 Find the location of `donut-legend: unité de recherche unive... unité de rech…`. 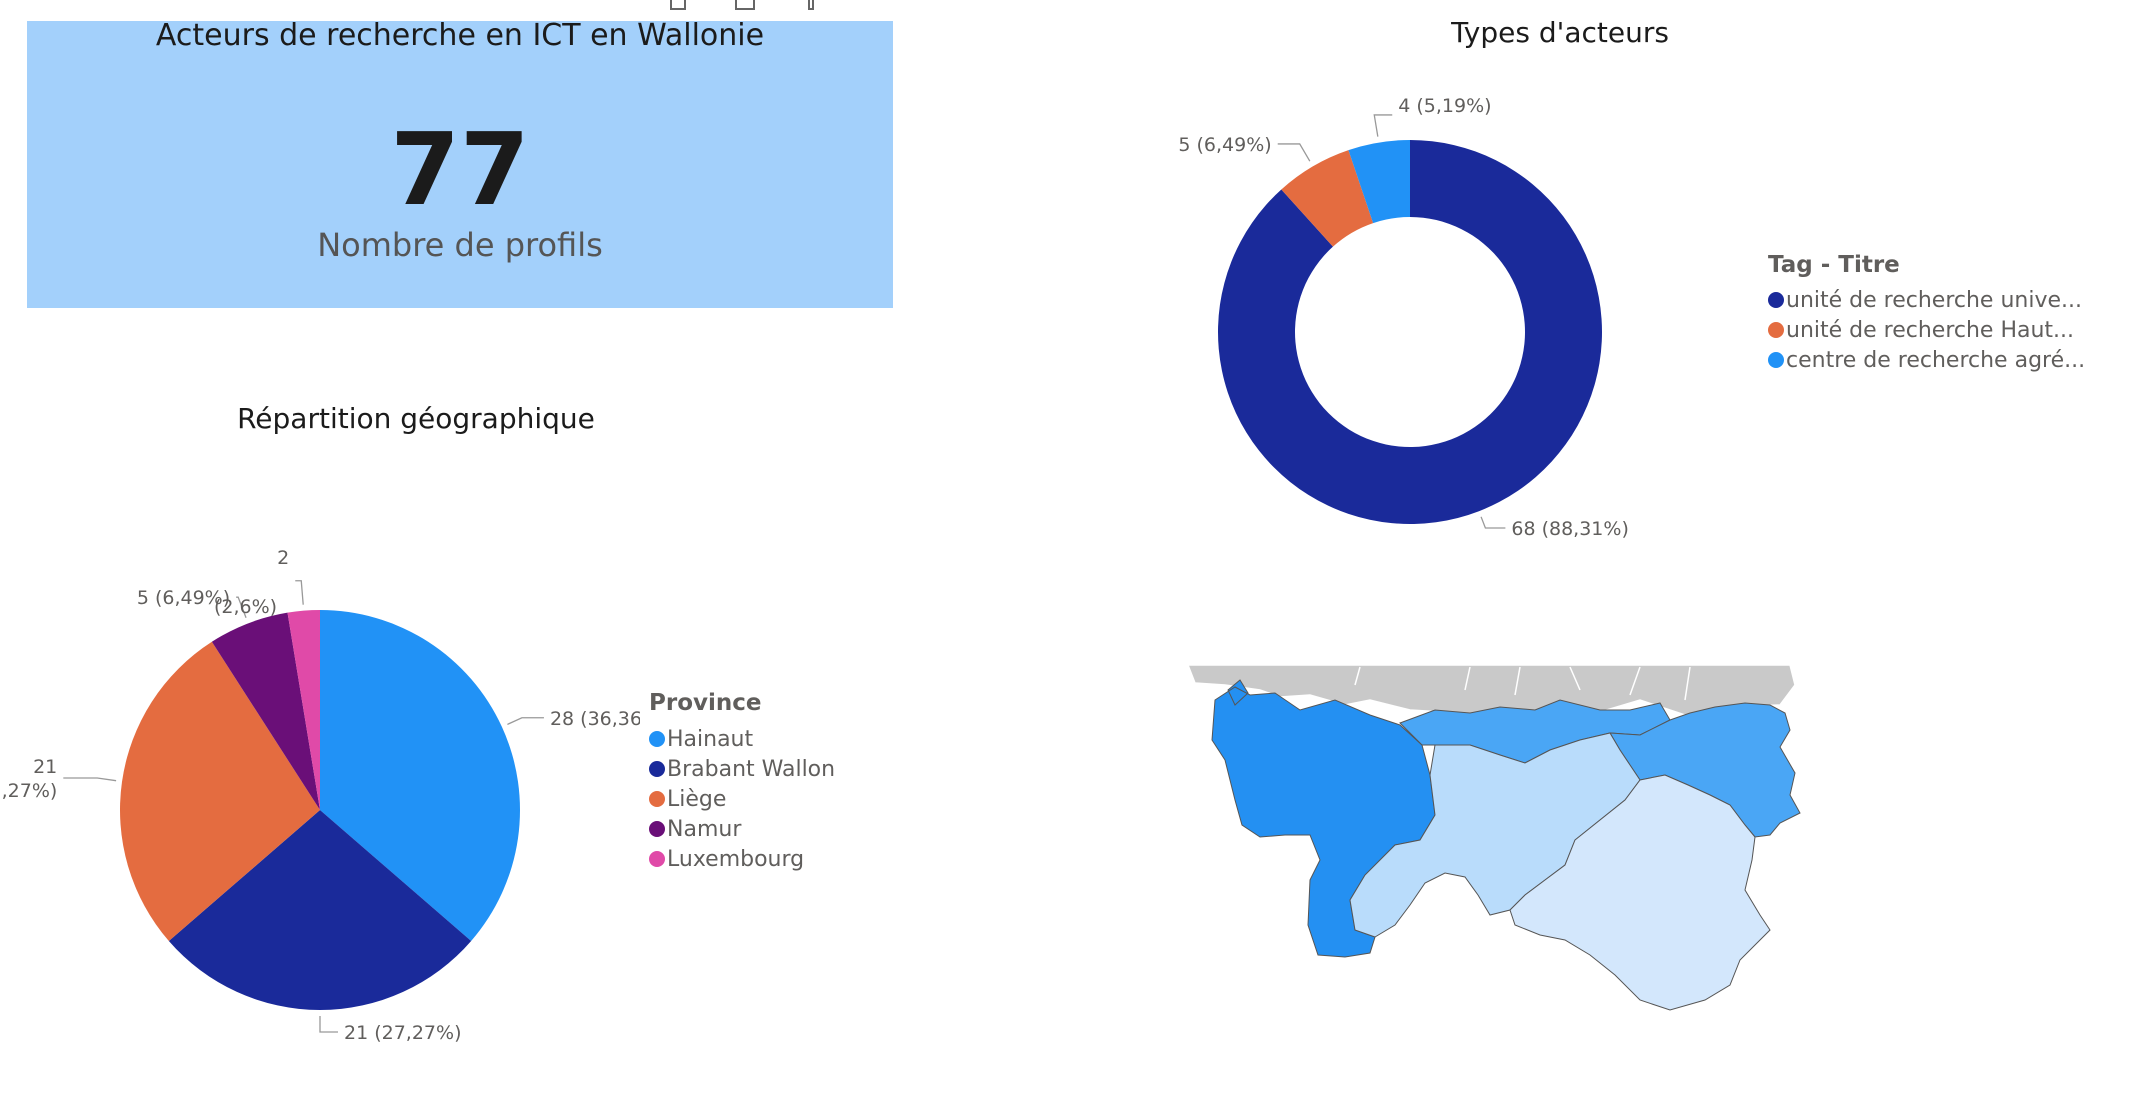

donut-legend: unité de recherche unive... unité de rech… is located at coordinates (1926, 333).